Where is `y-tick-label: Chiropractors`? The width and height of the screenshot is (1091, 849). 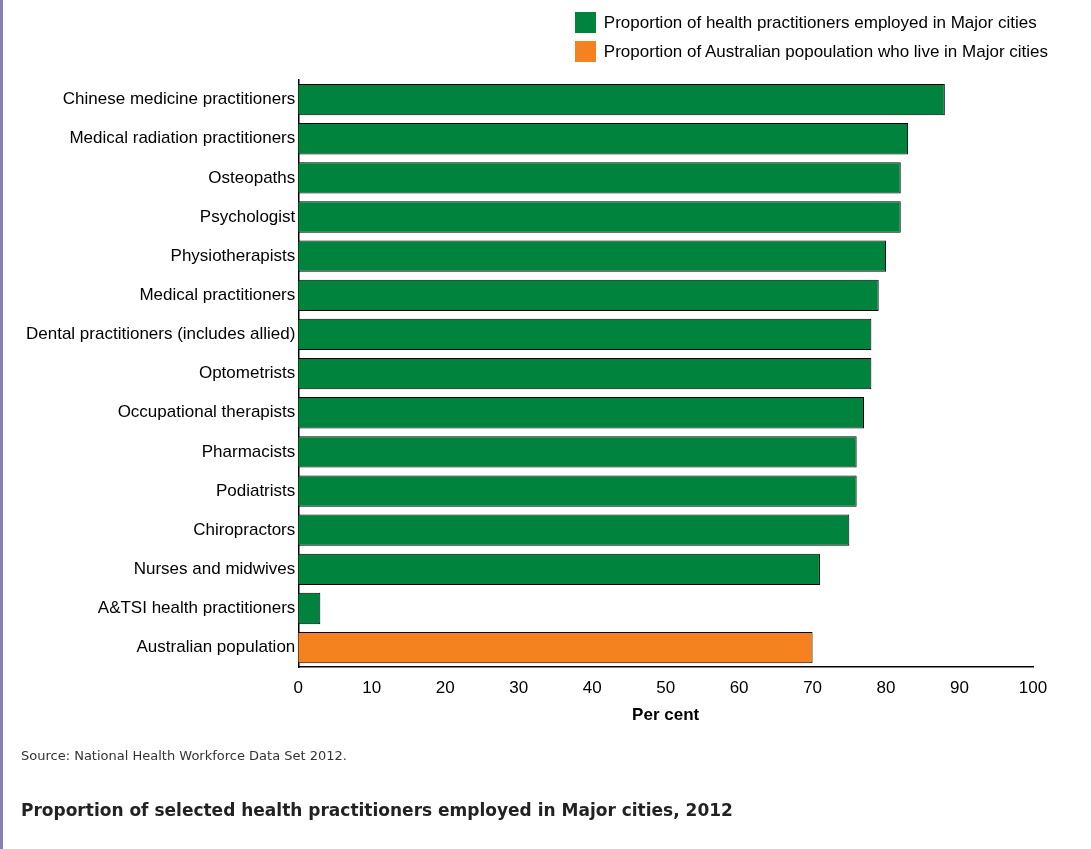 y-tick-label: Chiropractors is located at coordinates (244, 529).